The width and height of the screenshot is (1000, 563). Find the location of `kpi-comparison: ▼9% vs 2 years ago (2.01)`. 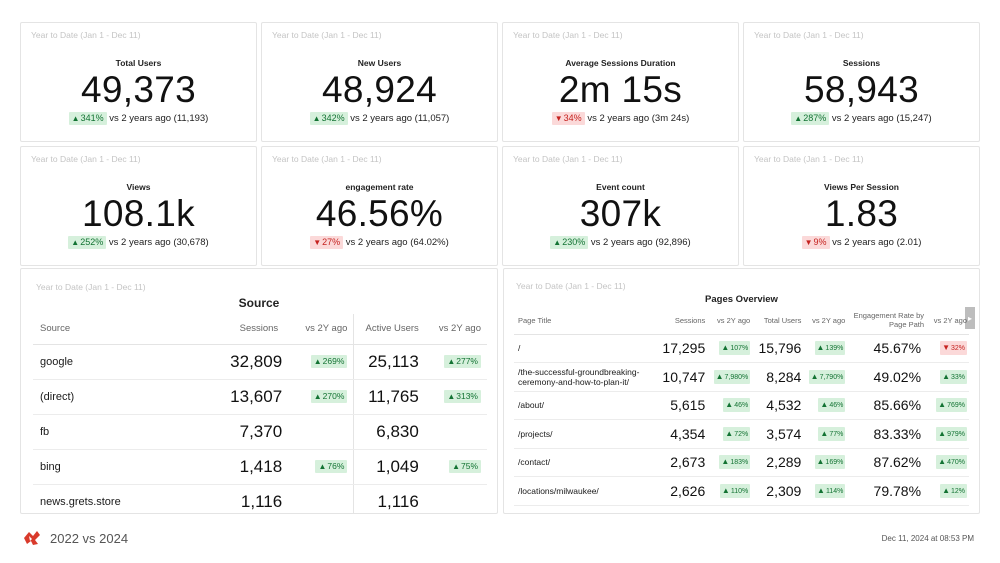

kpi-comparison: ▼9% vs 2 years ago (2.01) is located at coordinates (861, 242).